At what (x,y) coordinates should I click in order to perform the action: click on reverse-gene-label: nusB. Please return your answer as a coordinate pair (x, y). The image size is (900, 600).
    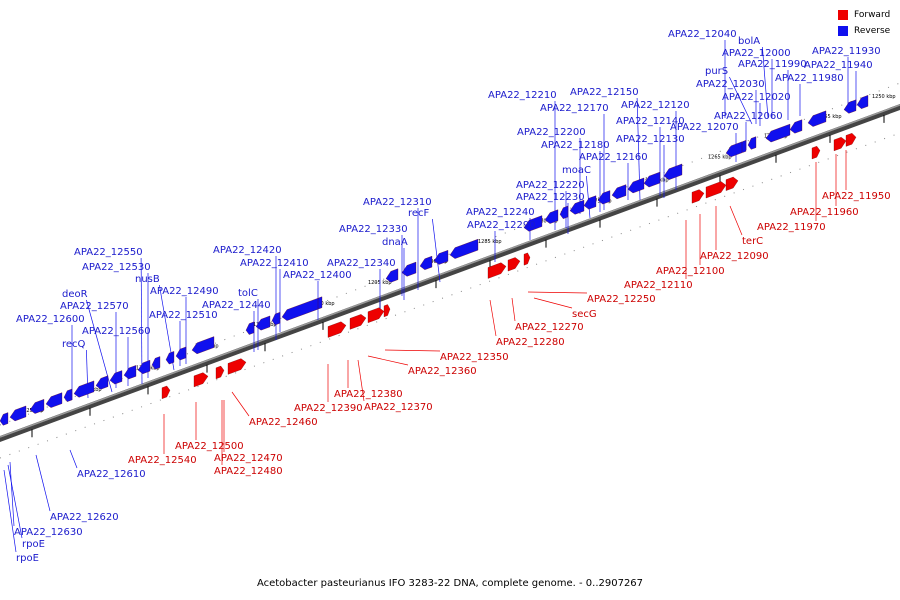
    Looking at the image, I should click on (147, 279).